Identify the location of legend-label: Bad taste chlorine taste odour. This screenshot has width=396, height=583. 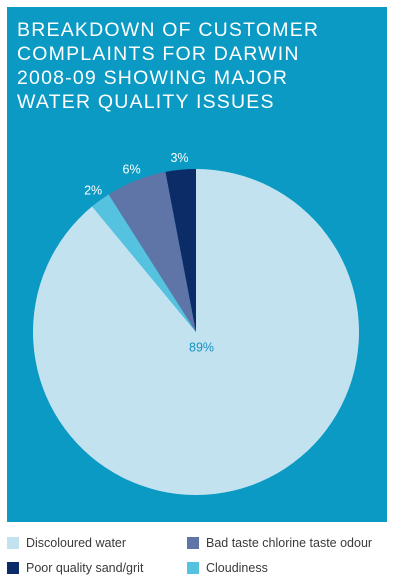
(289, 543).